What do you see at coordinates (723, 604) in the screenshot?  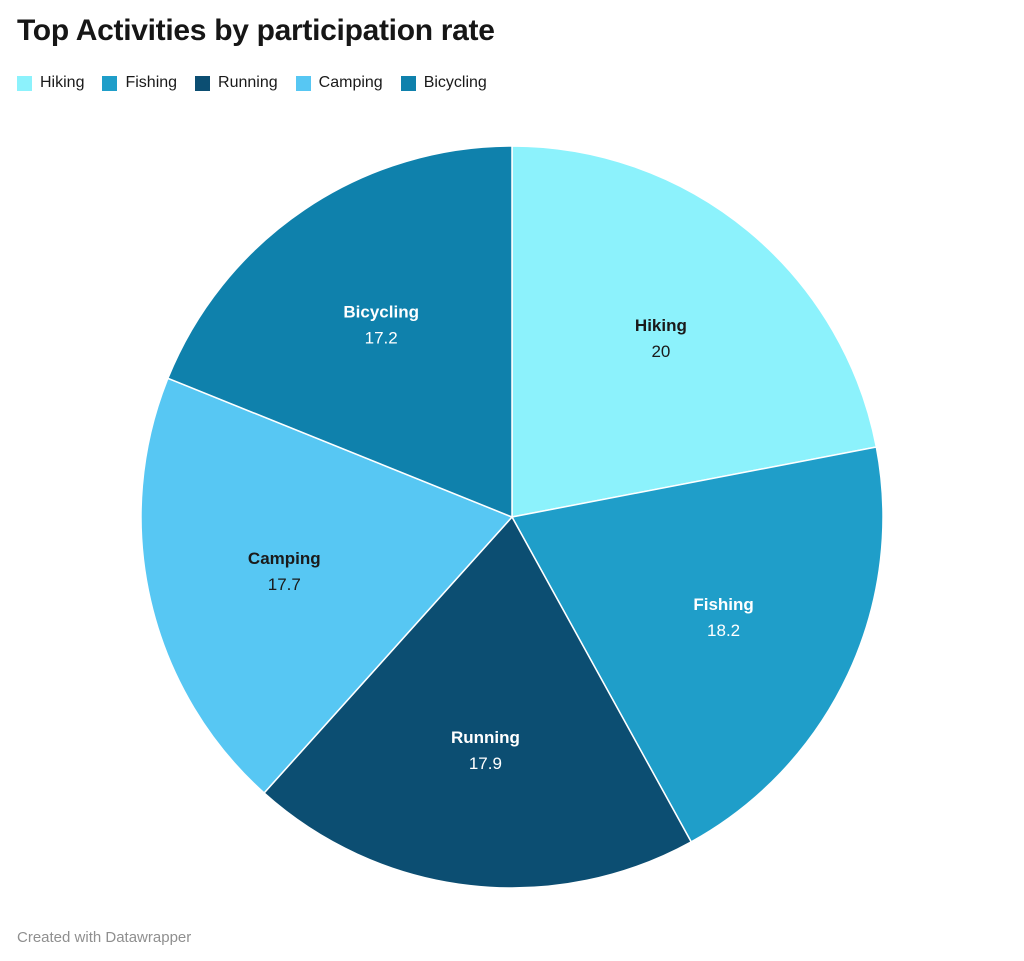 I see `slice-label: Fishing` at bounding box center [723, 604].